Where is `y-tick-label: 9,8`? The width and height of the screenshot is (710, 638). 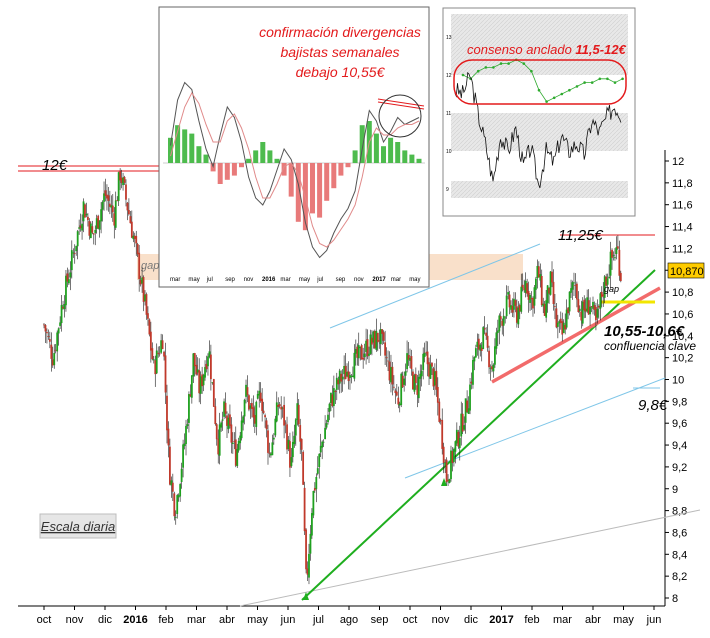
y-tick-label: 9,8 is located at coordinates (679, 402).